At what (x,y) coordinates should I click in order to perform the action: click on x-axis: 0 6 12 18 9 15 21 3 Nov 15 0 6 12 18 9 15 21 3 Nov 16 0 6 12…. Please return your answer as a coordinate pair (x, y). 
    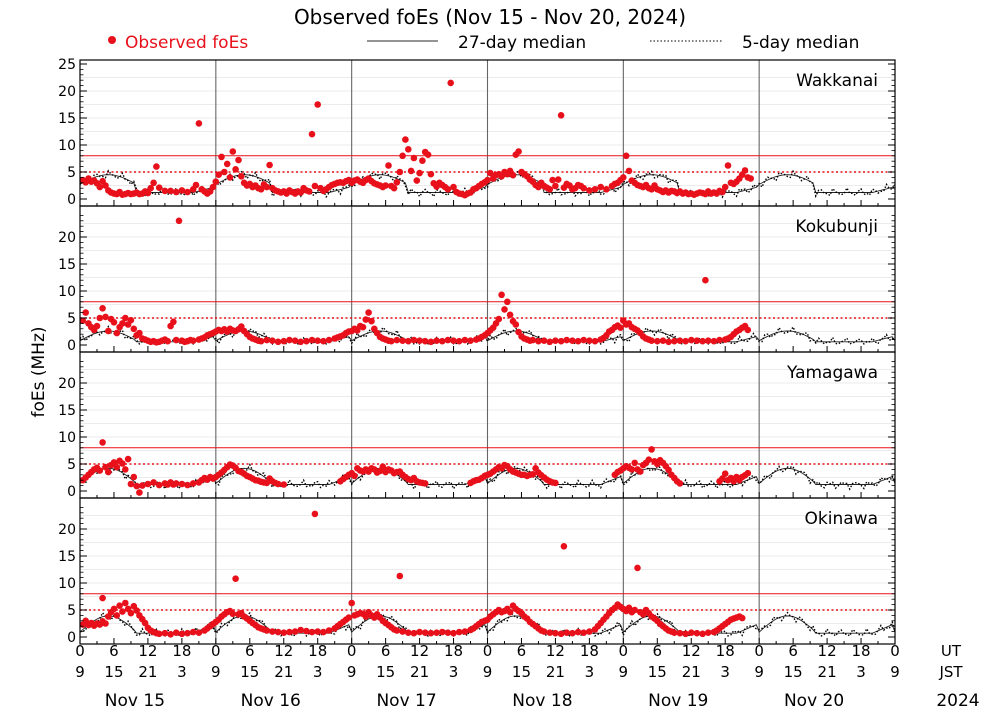
    Looking at the image, I should click on (487, 676).